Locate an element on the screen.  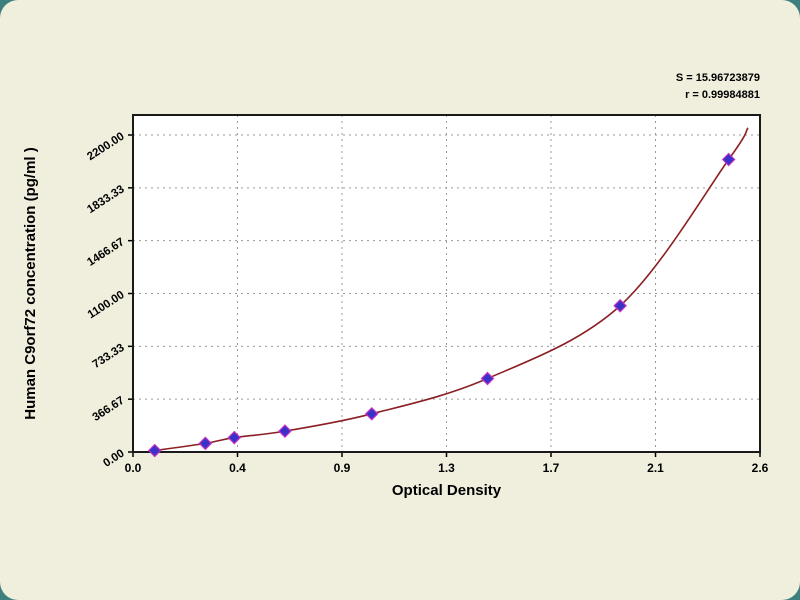
svg-text: 1.3 is located at coordinates (446, 468).